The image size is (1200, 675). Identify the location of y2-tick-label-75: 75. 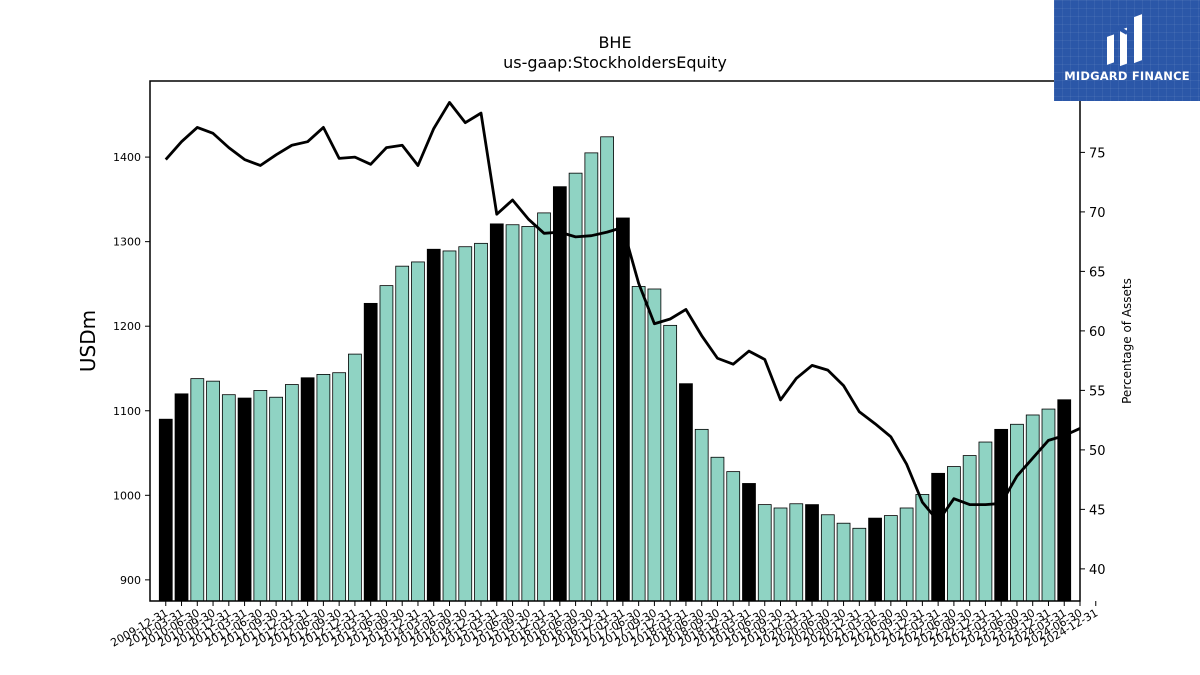
(1097, 153).